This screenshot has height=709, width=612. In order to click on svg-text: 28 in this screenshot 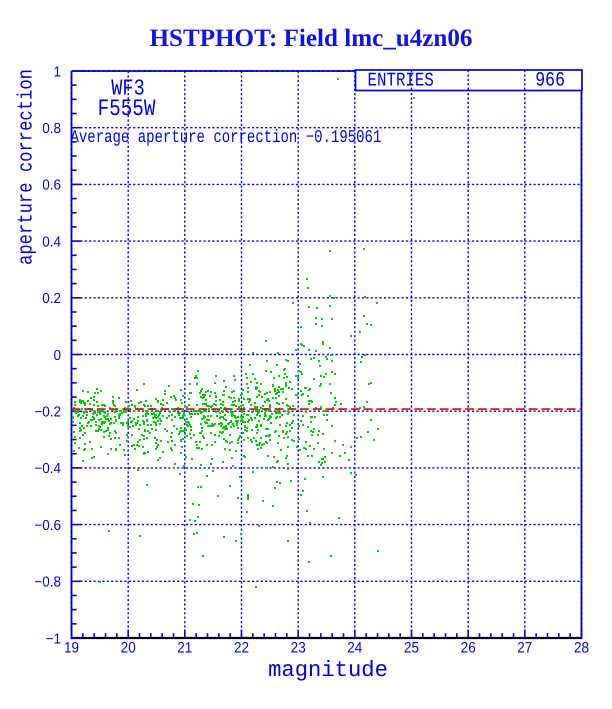, I will do `click(581, 647)`.